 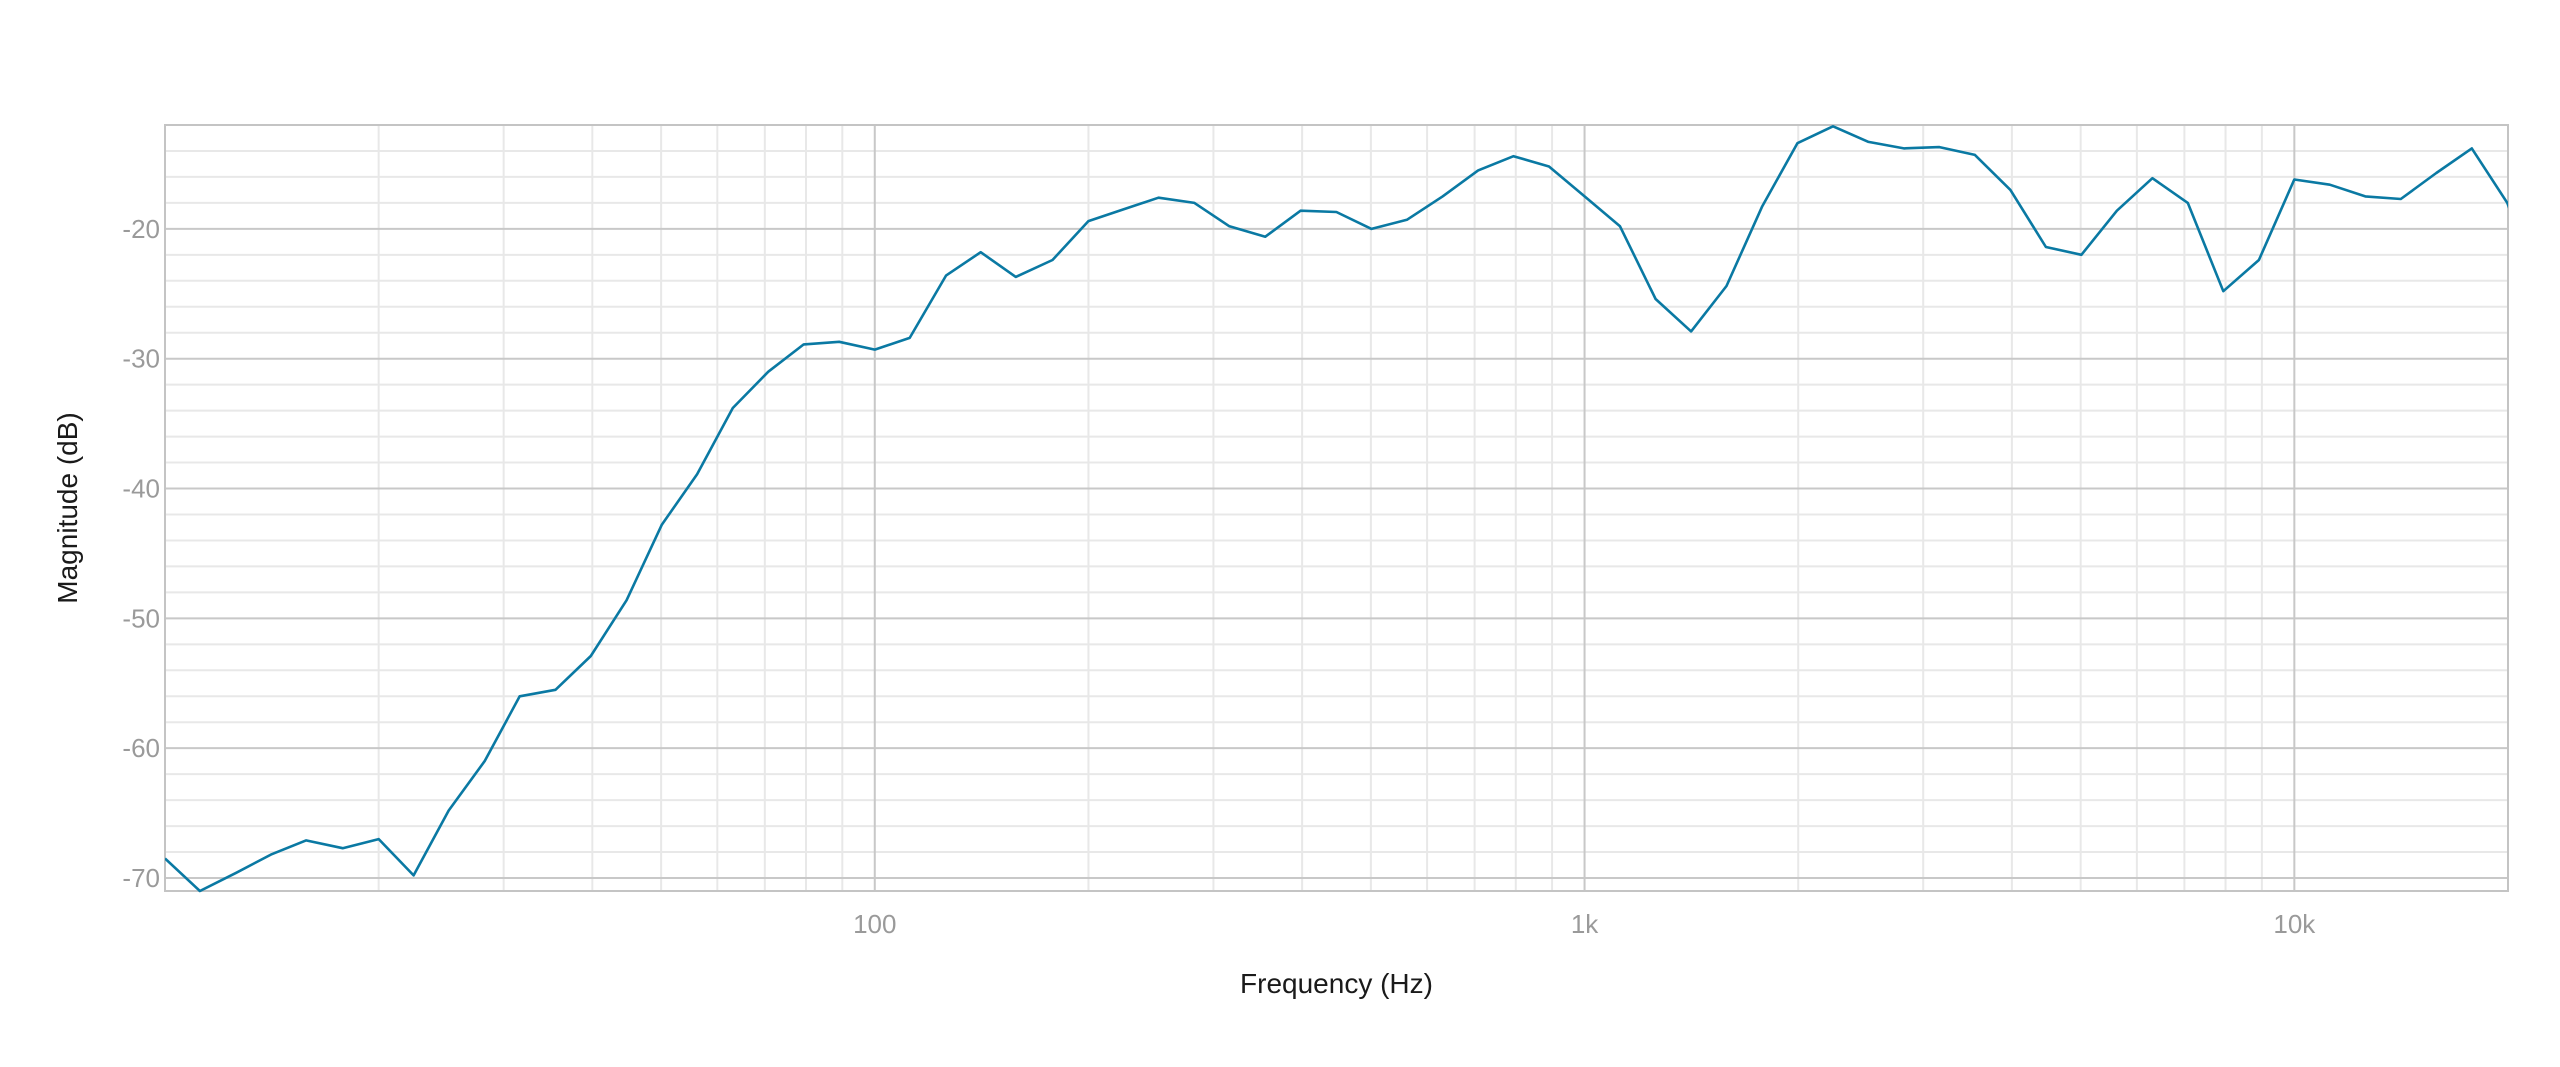 What do you see at coordinates (2294, 924) in the screenshot?
I see `x-tick-label: 10k` at bounding box center [2294, 924].